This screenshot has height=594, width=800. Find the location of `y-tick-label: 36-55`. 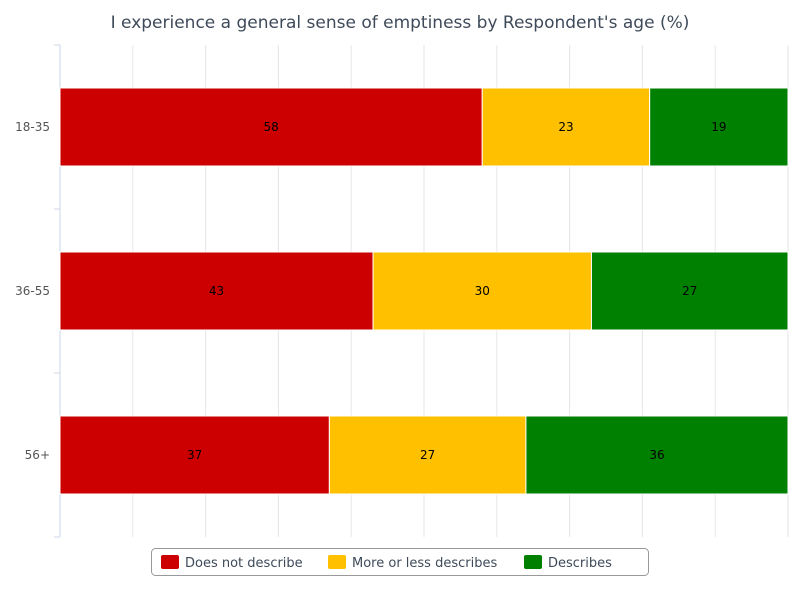

y-tick-label: 36-55 is located at coordinates (32, 291).